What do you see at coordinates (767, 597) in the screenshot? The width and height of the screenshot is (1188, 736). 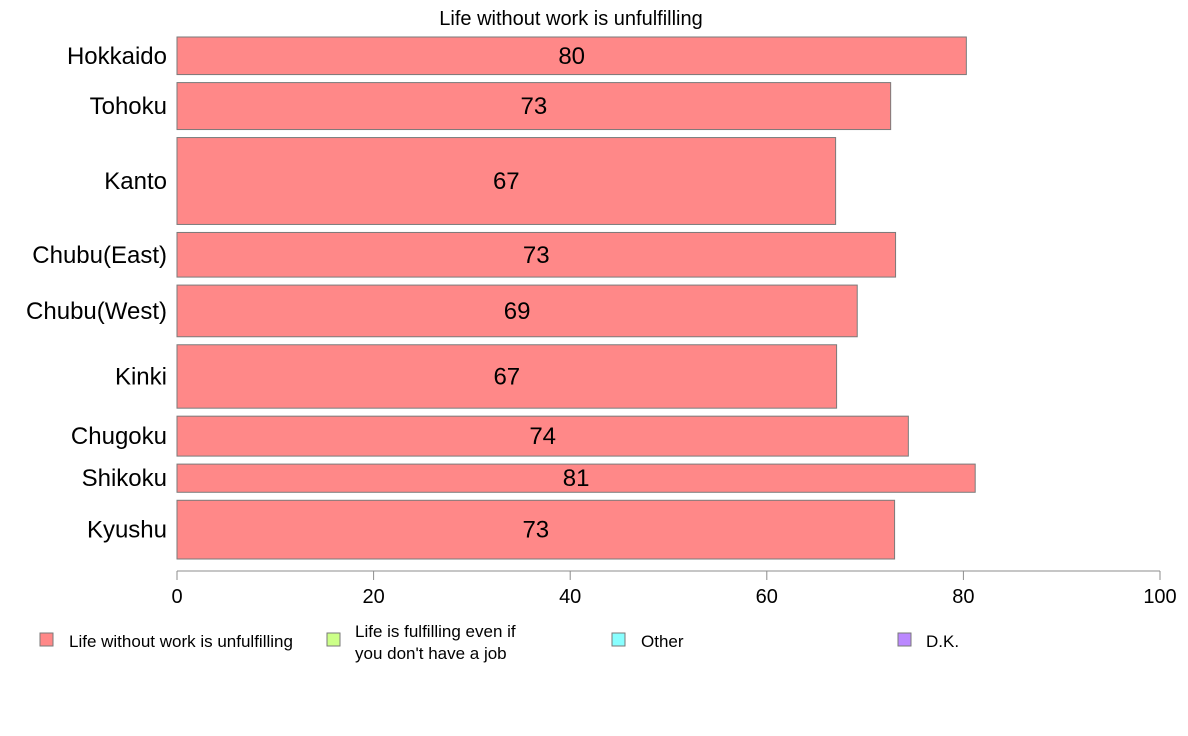 I see `x-tick-label: 60` at bounding box center [767, 597].